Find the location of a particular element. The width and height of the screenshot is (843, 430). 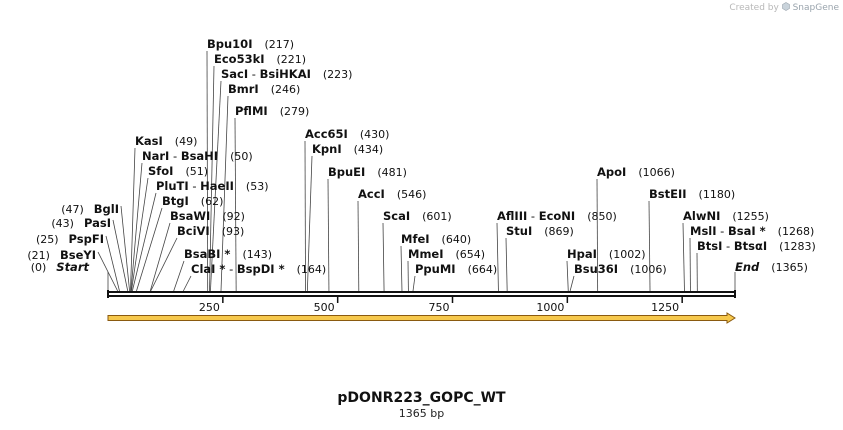

site-label: AlwNI (1255) is located at coordinates (726, 216).